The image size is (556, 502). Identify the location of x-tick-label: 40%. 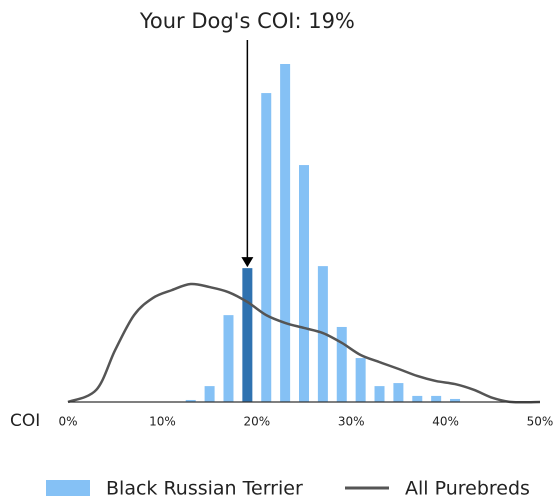
(445, 422).